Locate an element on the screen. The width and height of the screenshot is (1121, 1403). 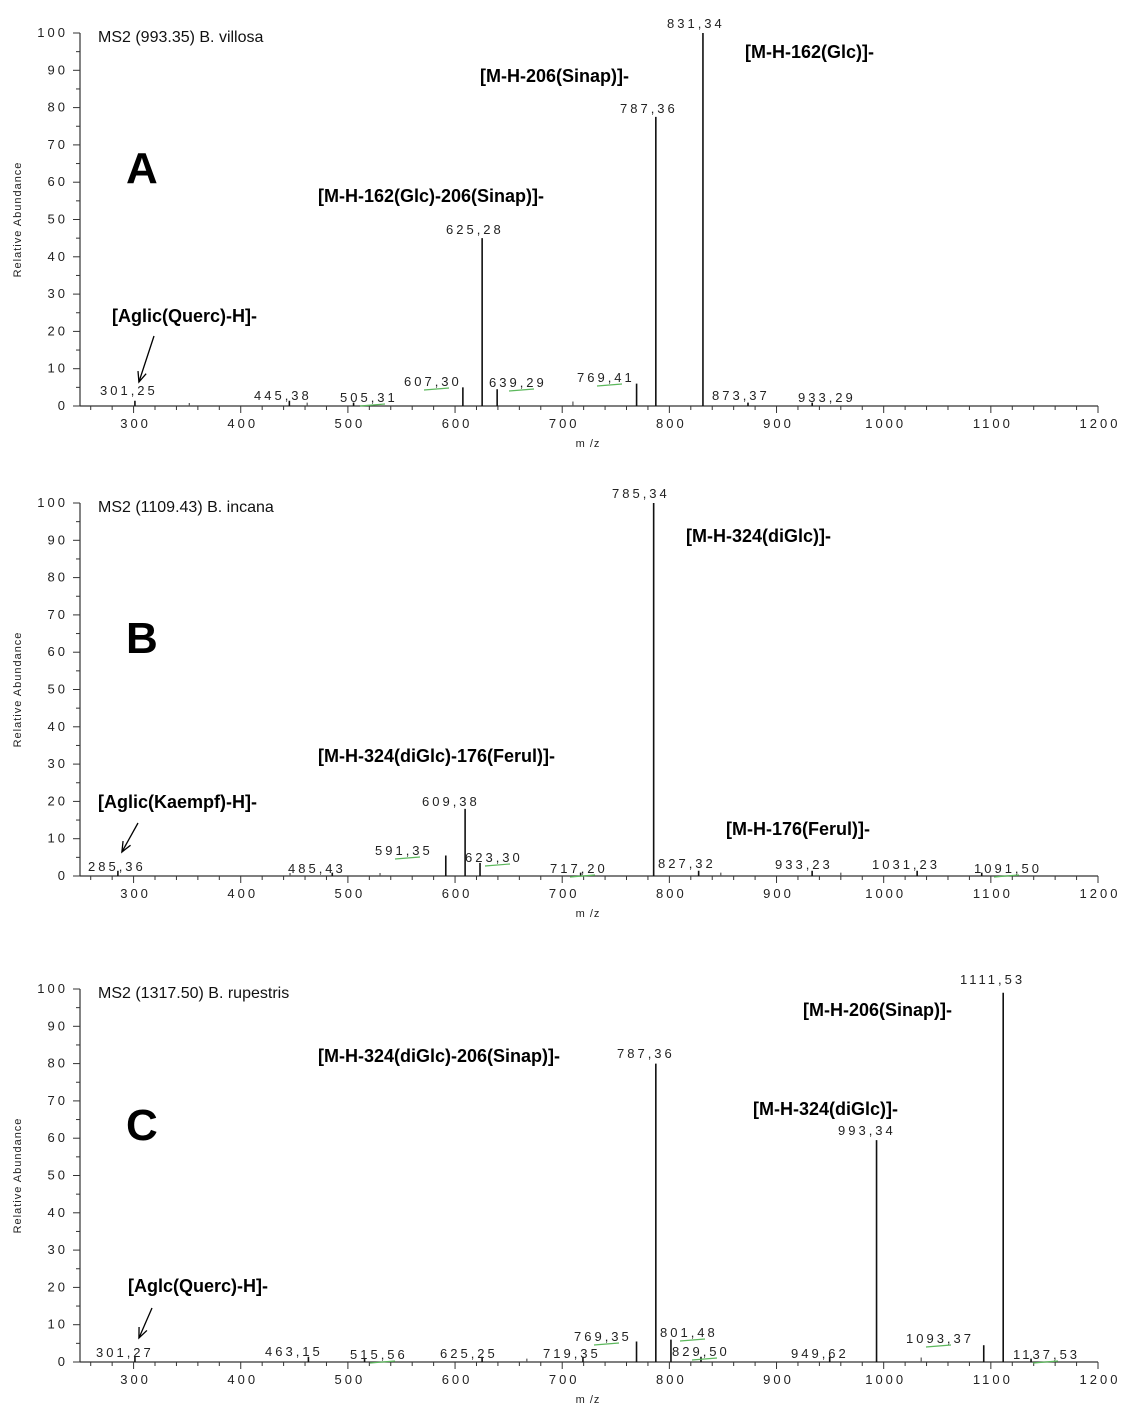
peak-label: 933,23 is located at coordinates (804, 864).